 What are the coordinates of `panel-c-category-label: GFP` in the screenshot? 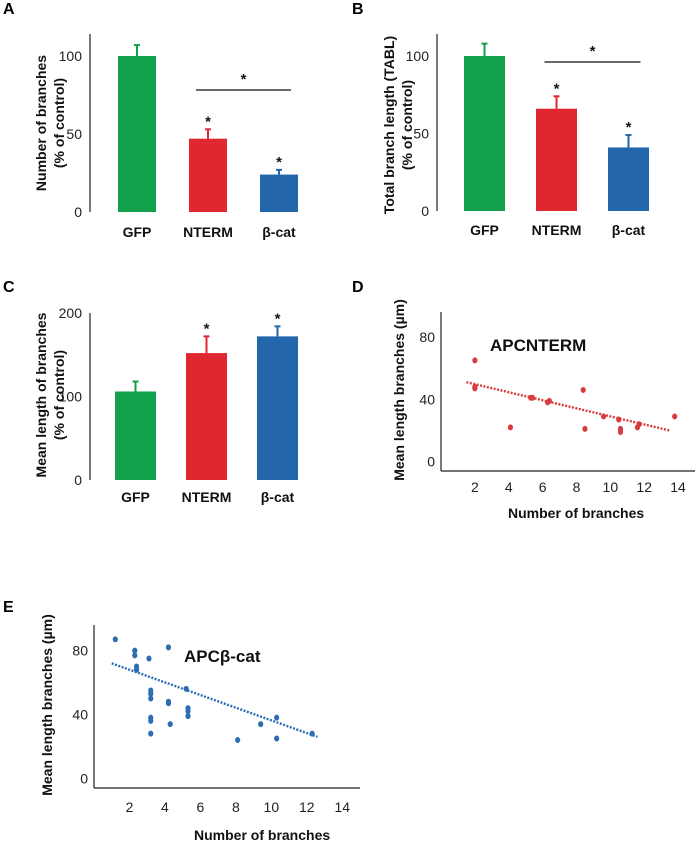 It's located at (135, 497).